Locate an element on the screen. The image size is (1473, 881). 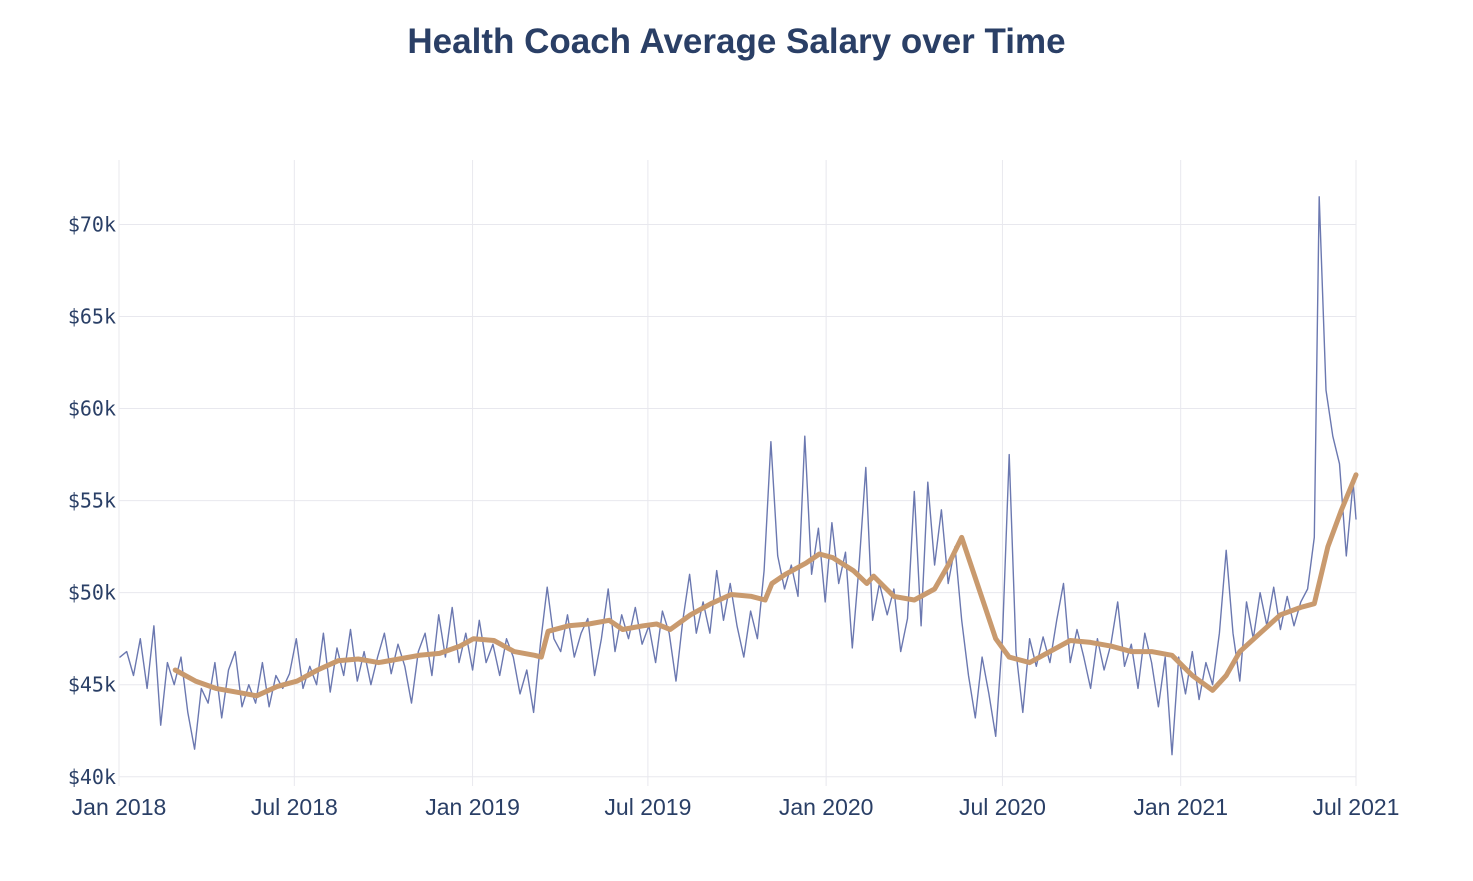
x-tick-label: Jan 2018 is located at coordinates (119, 807).